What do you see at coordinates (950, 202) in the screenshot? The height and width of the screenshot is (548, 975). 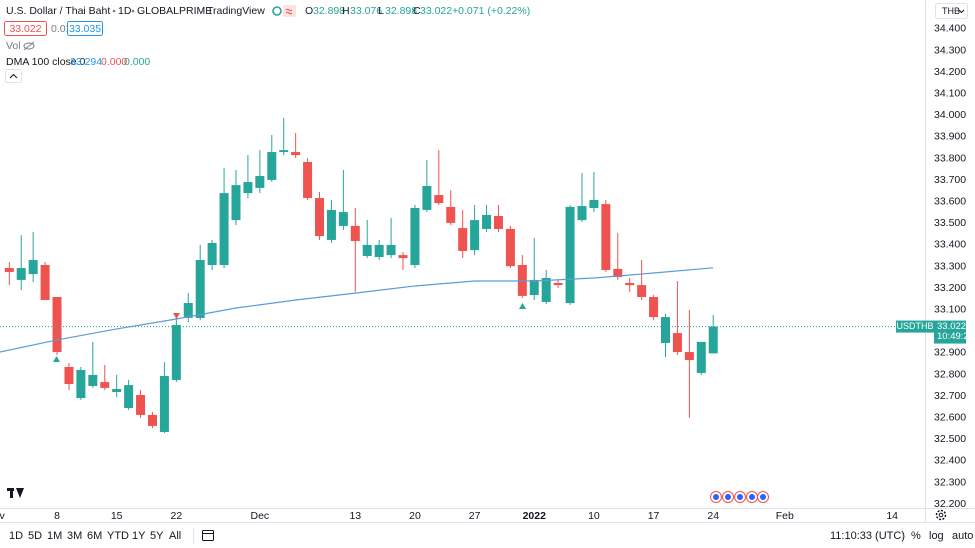 I see `y-tick-label: 33.600` at bounding box center [950, 202].